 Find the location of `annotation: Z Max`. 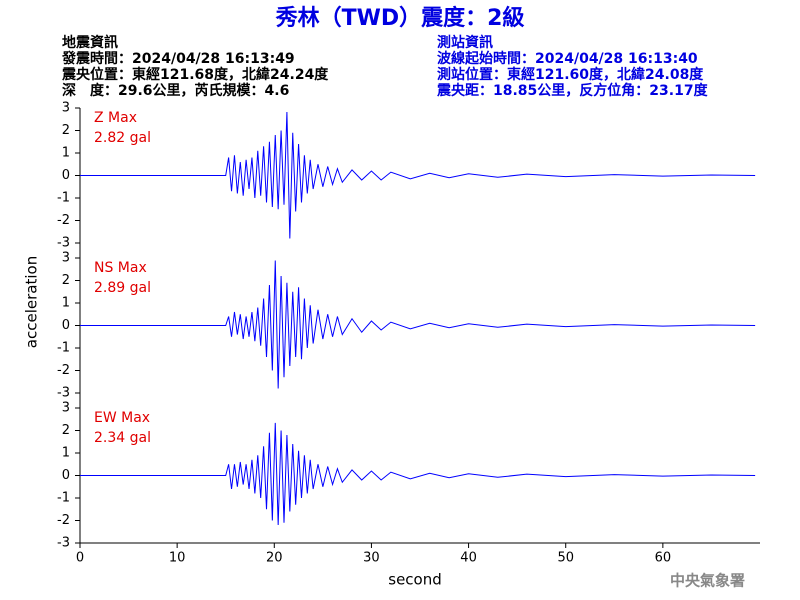

annotation: Z Max is located at coordinates (115, 118).